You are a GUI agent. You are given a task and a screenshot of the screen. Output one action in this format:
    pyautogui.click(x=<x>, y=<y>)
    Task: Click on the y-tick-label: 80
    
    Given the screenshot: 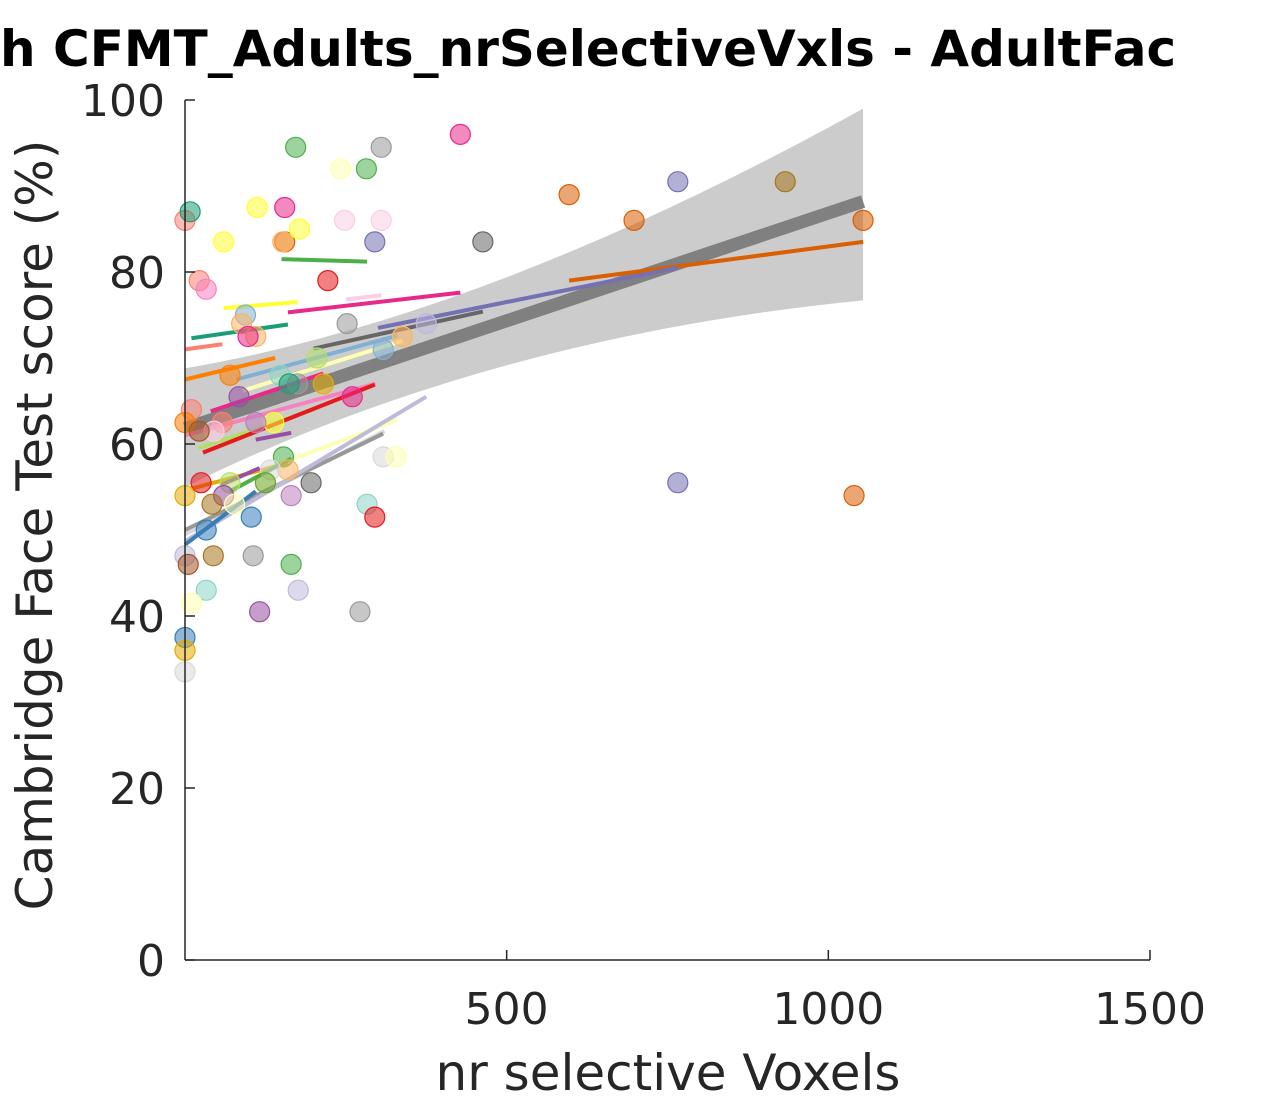 What is the action you would take?
    pyautogui.click(x=137, y=273)
    